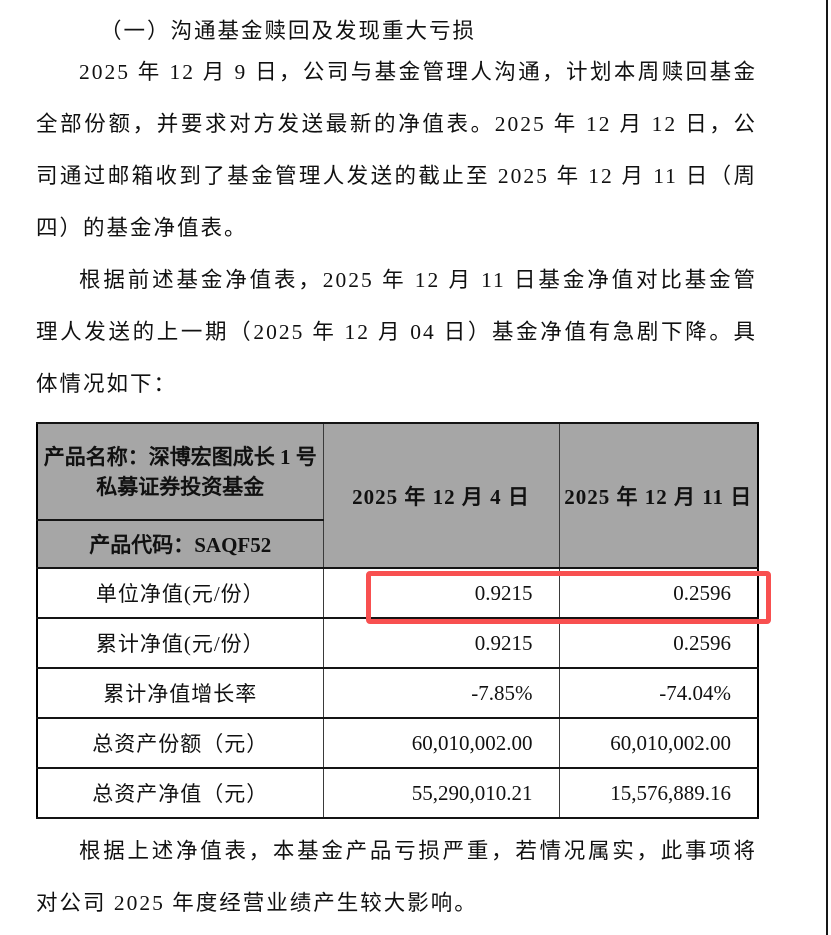 Image resolution: width=831 pixels, height=935 pixels. What do you see at coordinates (180, 643) in the screenshot?
I see `row-label: 累计净值(元/份）` at bounding box center [180, 643].